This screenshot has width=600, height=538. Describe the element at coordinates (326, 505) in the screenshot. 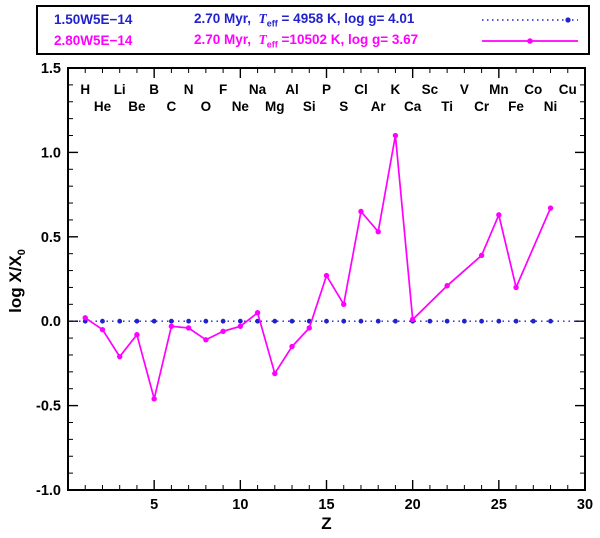

I see `svg-text: 15` at that location.